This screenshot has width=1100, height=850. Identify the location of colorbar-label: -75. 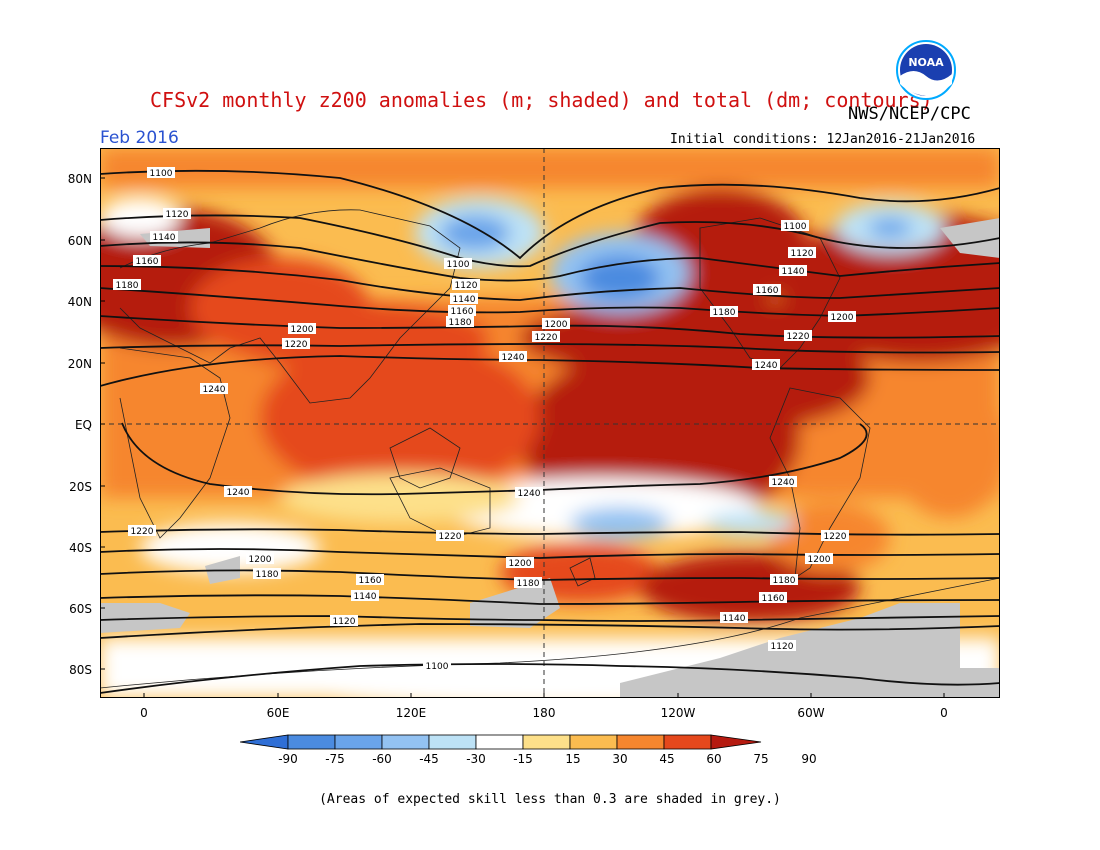
(335, 759).